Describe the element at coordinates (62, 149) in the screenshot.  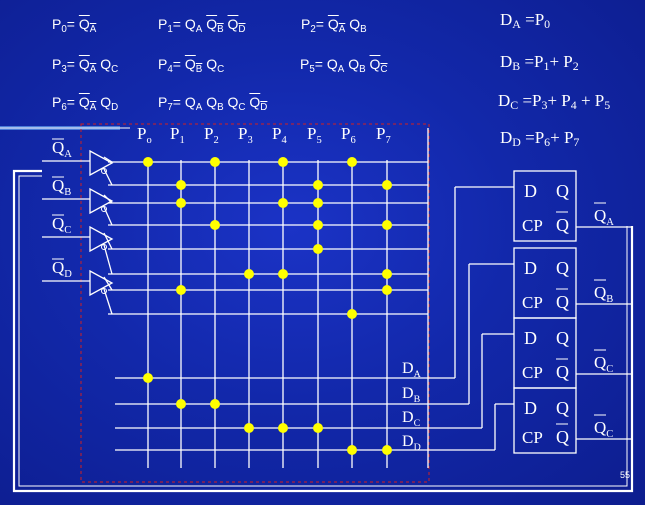
I see `input-label-qa: QA` at that location.